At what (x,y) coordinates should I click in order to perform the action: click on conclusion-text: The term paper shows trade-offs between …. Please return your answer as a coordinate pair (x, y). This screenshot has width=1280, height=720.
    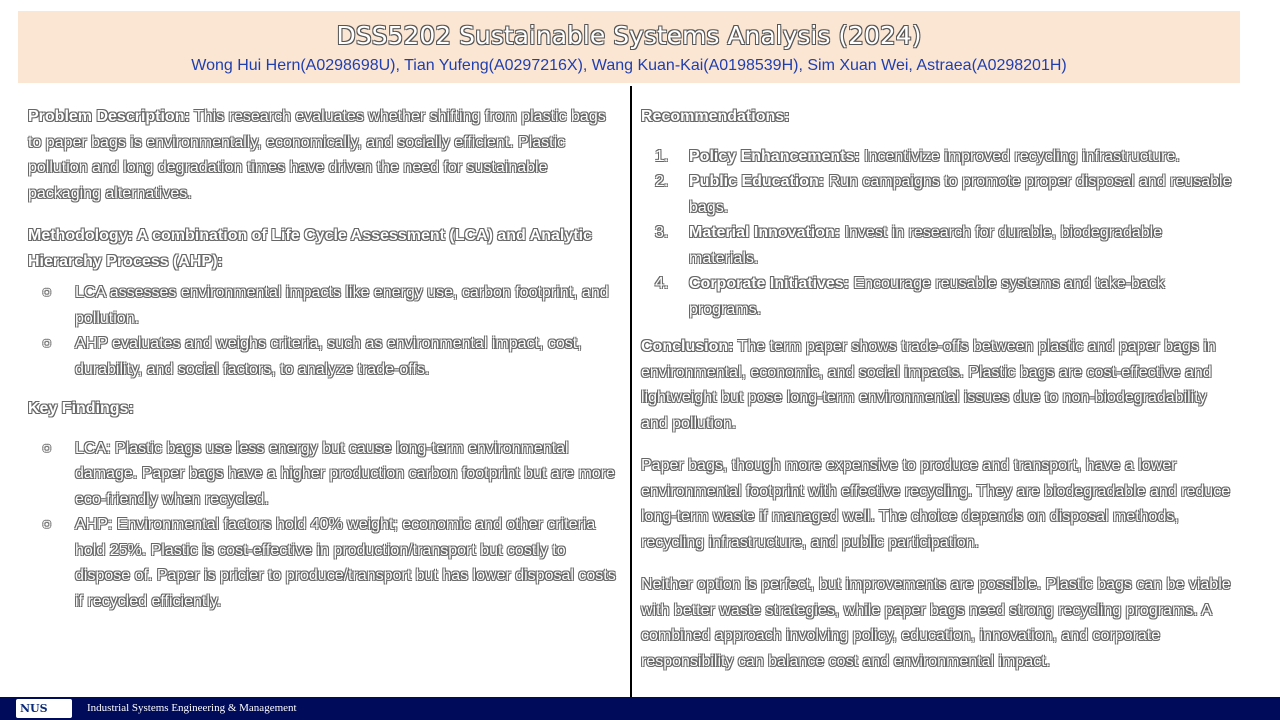
    Looking at the image, I should click on (928, 385).